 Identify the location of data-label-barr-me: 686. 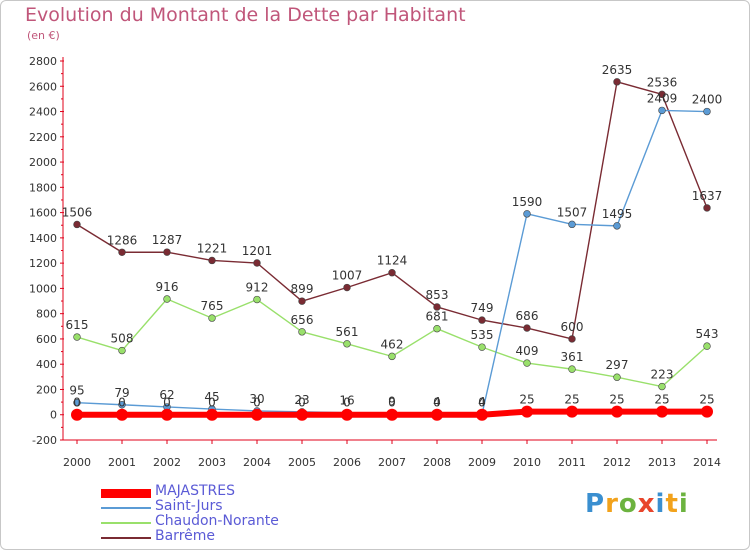
(527, 316).